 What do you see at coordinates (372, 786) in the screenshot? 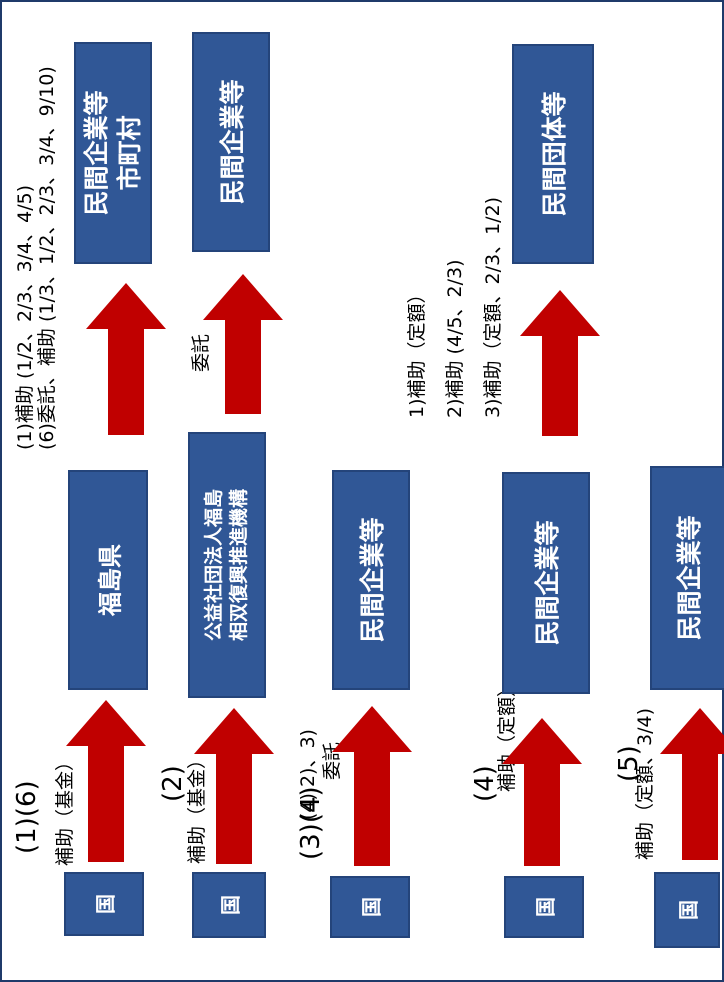
I see `row3-arrow` at bounding box center [372, 786].